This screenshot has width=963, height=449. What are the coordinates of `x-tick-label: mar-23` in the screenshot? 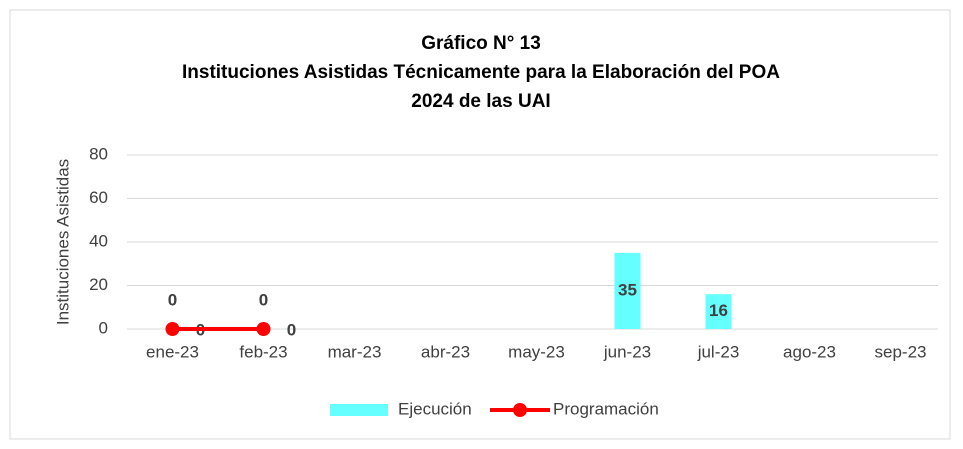 It's located at (355, 351).